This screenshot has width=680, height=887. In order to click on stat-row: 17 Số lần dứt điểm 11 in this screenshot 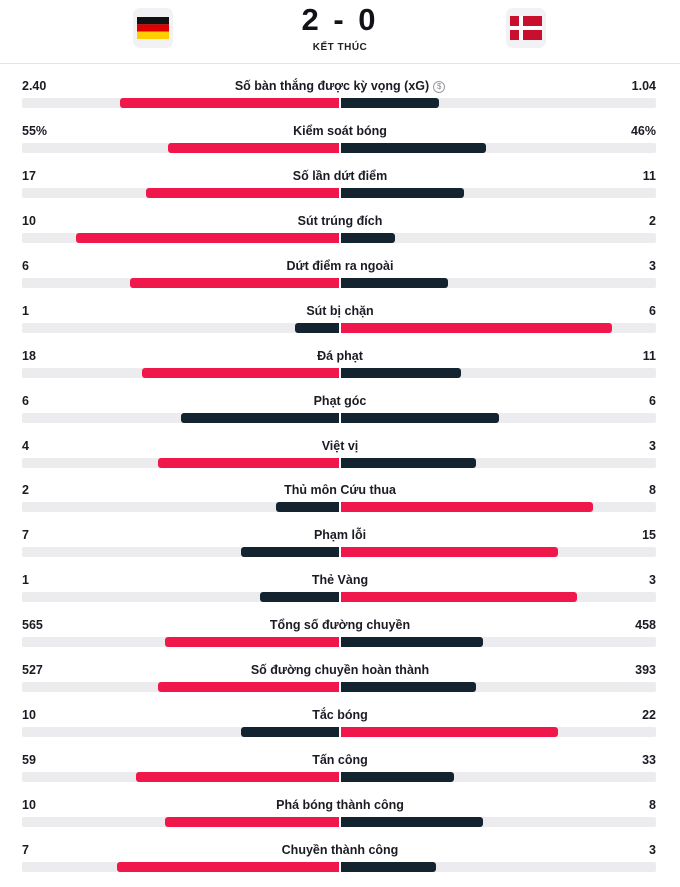, I will do `click(340, 190)`.